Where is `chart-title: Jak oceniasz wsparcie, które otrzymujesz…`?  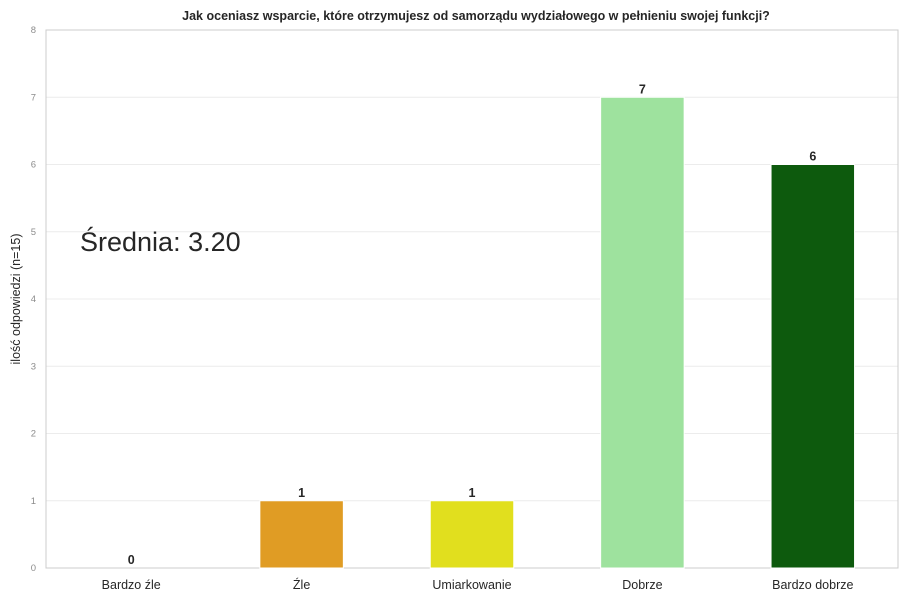 chart-title: Jak oceniasz wsparcie, które otrzymujesz… is located at coordinates (476, 16).